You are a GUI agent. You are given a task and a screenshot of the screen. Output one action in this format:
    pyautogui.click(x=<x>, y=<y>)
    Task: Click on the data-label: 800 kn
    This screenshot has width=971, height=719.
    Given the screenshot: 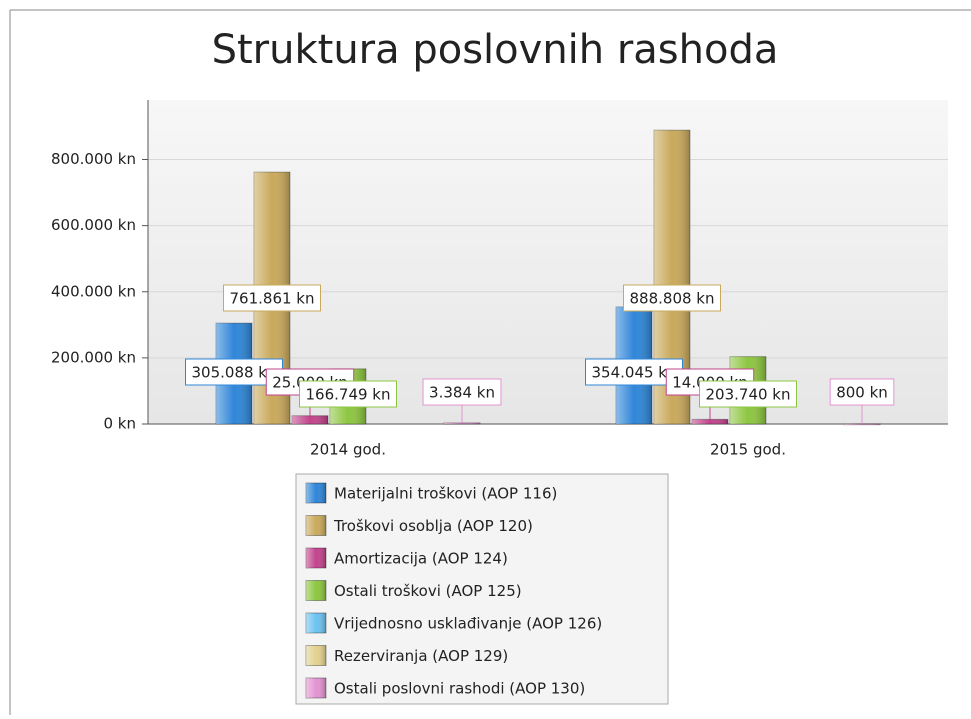 What is the action you would take?
    pyautogui.click(x=862, y=393)
    